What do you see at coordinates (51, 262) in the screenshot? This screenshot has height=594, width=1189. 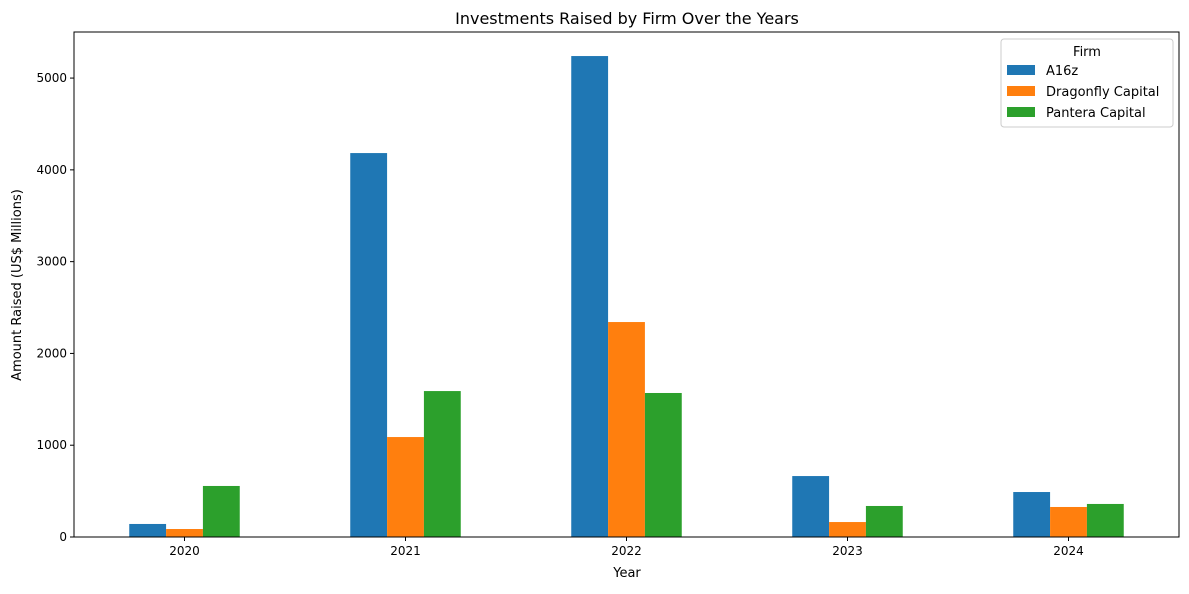 I see `y-tick-label: 3000` at bounding box center [51, 262].